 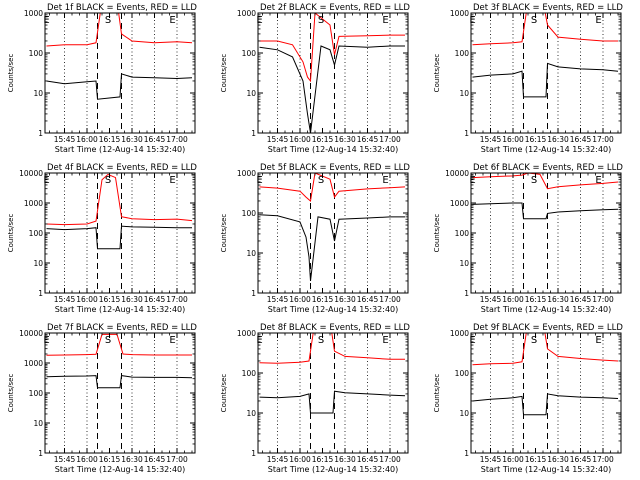 I want to click on panel-title: Det 4f BLACK = Events, RED = LLD, so click(x=122, y=168).